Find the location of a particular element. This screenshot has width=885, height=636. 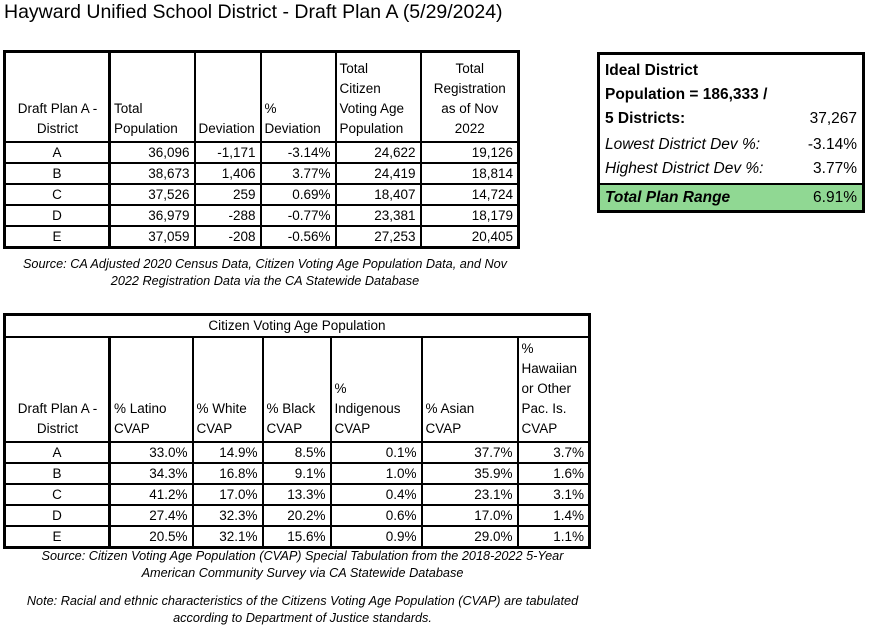

value-cell: 15.6% is located at coordinates (296, 537).